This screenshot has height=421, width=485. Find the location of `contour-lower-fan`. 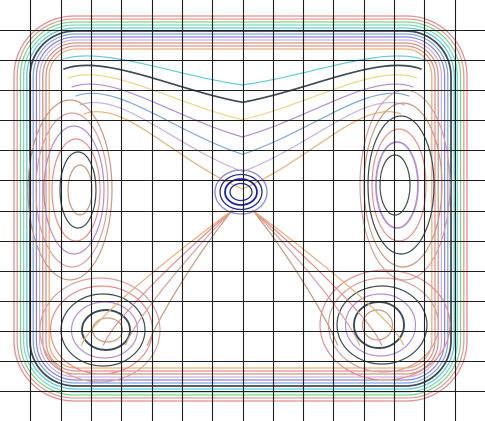

contour-lower-fan is located at coordinates (242, 277).